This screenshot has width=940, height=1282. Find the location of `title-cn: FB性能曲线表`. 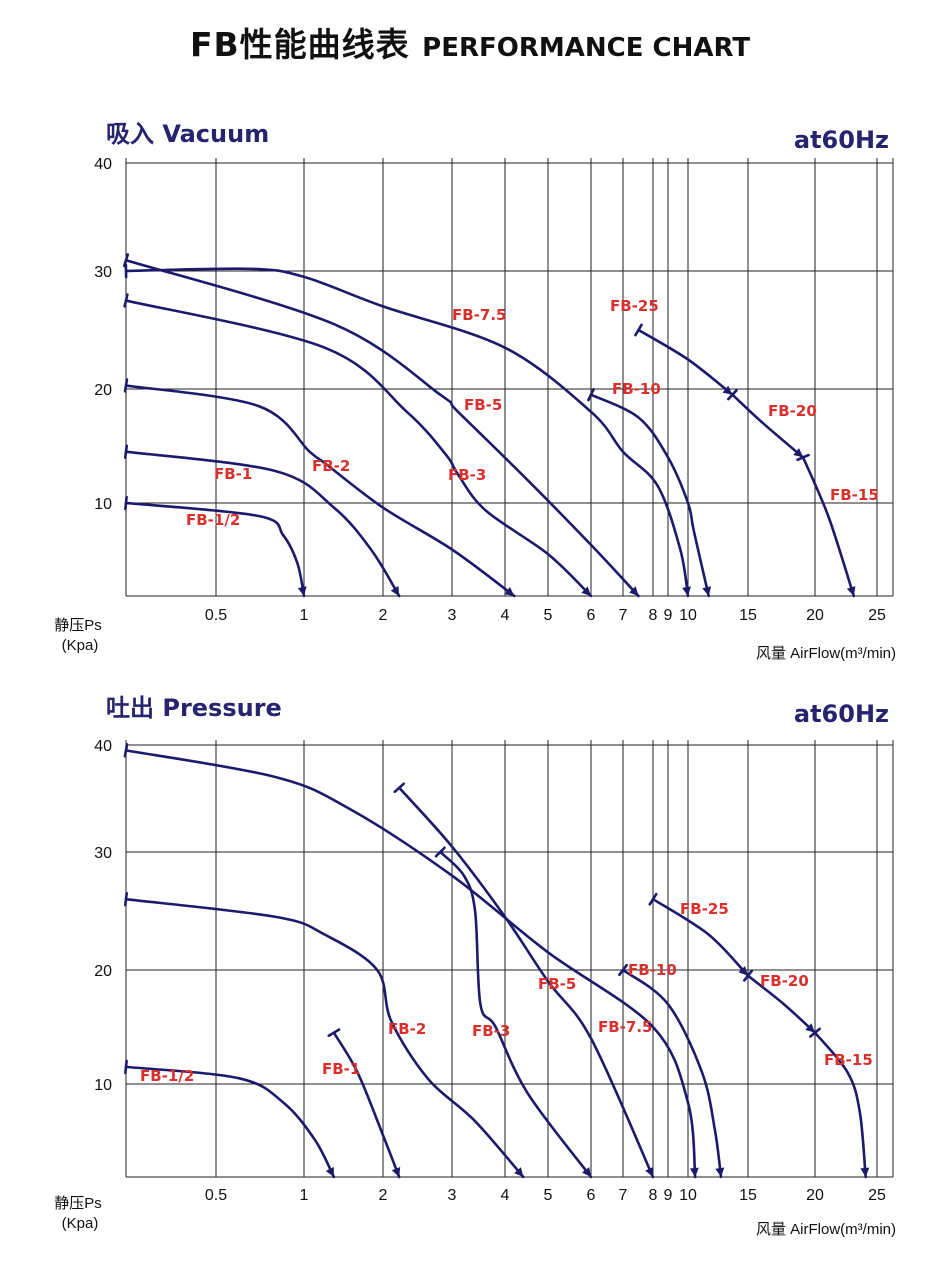

title-cn: FB性能曲线表 is located at coordinates (299, 44).